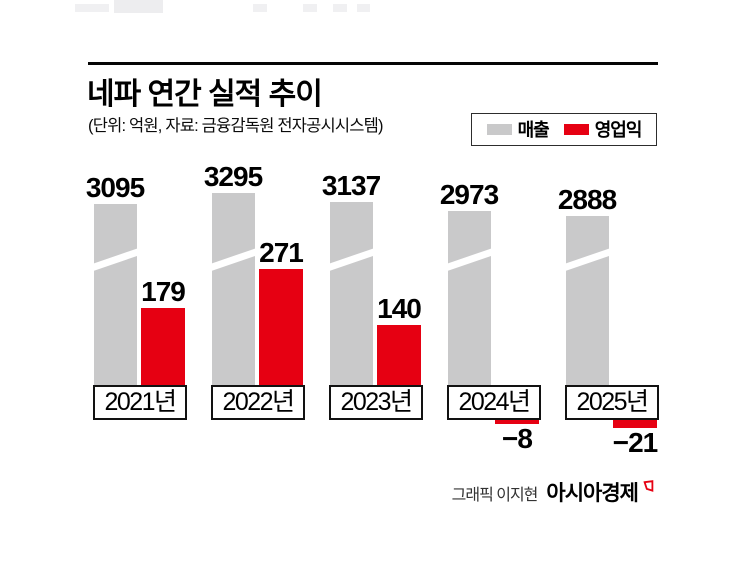  What do you see at coordinates (281, 252) in the screenshot?
I see `profit-value-label: 271` at bounding box center [281, 252].